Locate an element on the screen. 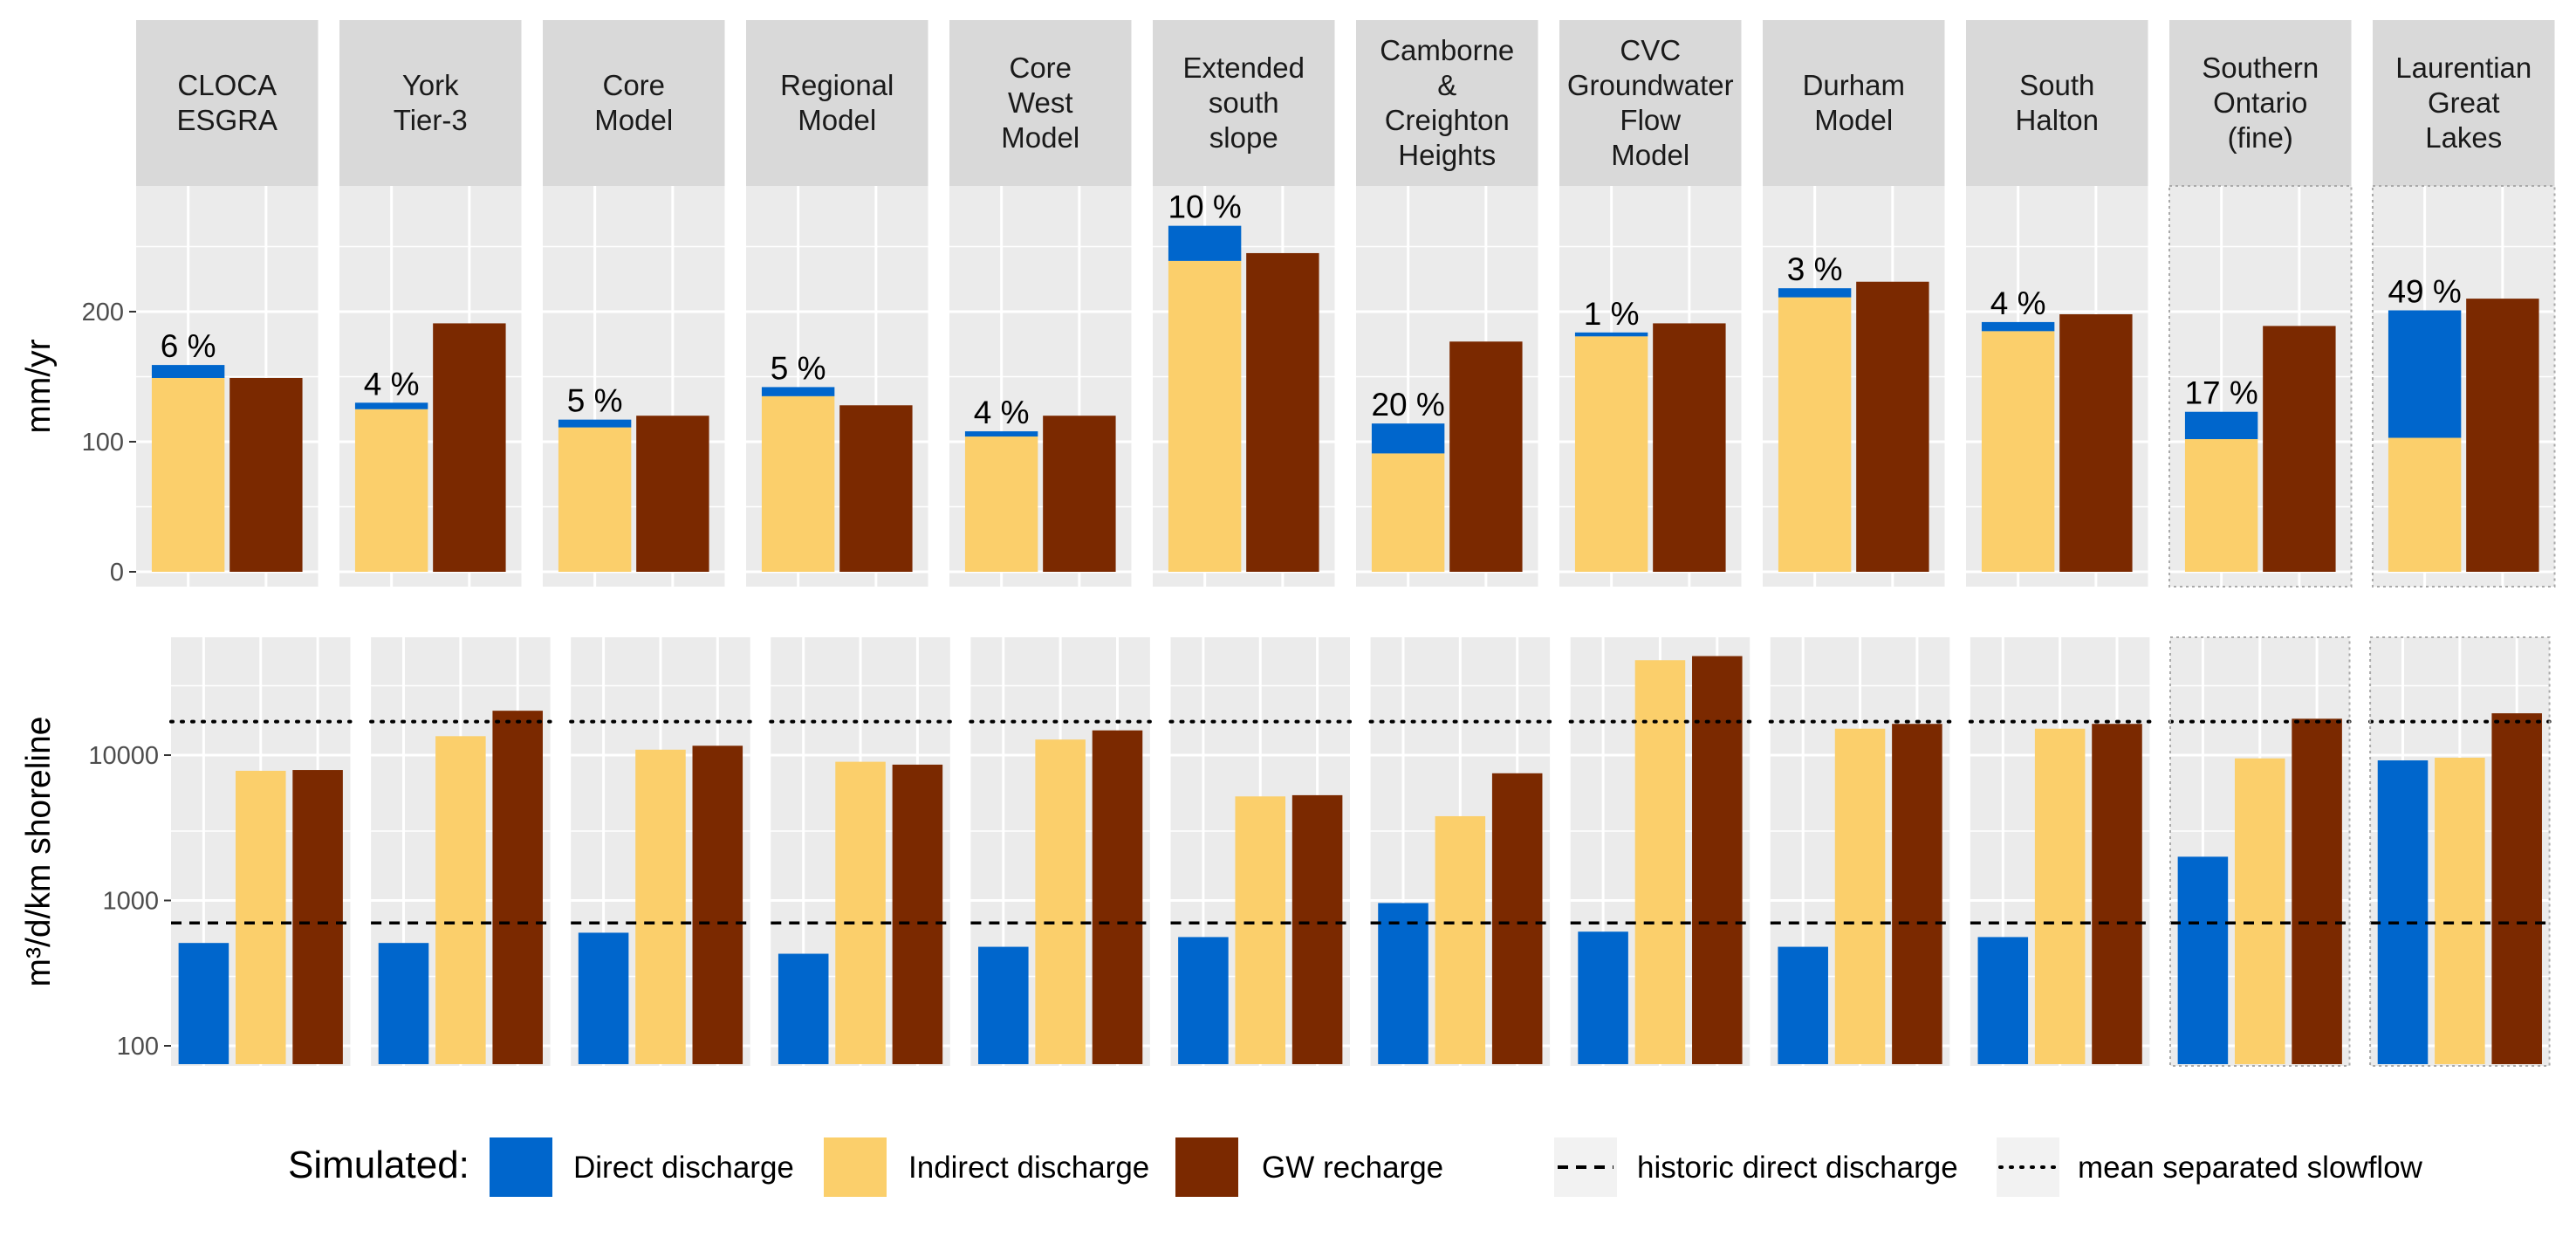  top-panel-4: Core West Model 4 % is located at coordinates (1040, 303).